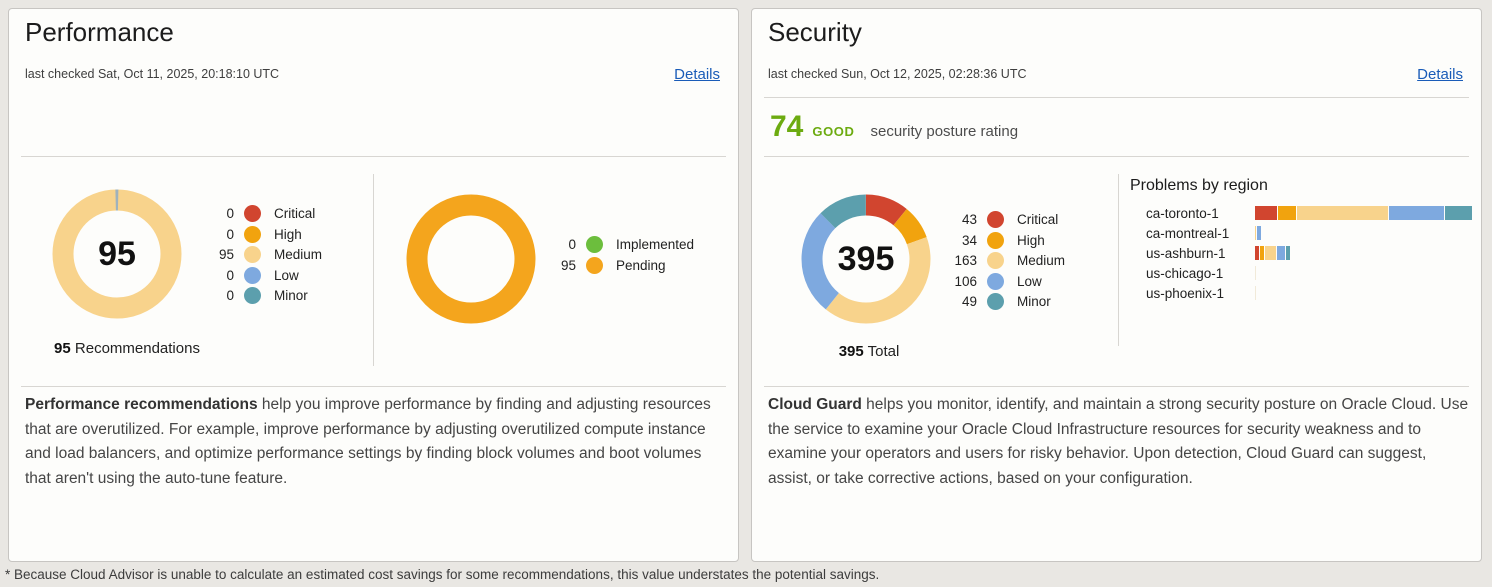 The height and width of the screenshot is (587, 1492). Describe the element at coordinates (99, 32) in the screenshot. I see `performance-title: Performance` at that location.